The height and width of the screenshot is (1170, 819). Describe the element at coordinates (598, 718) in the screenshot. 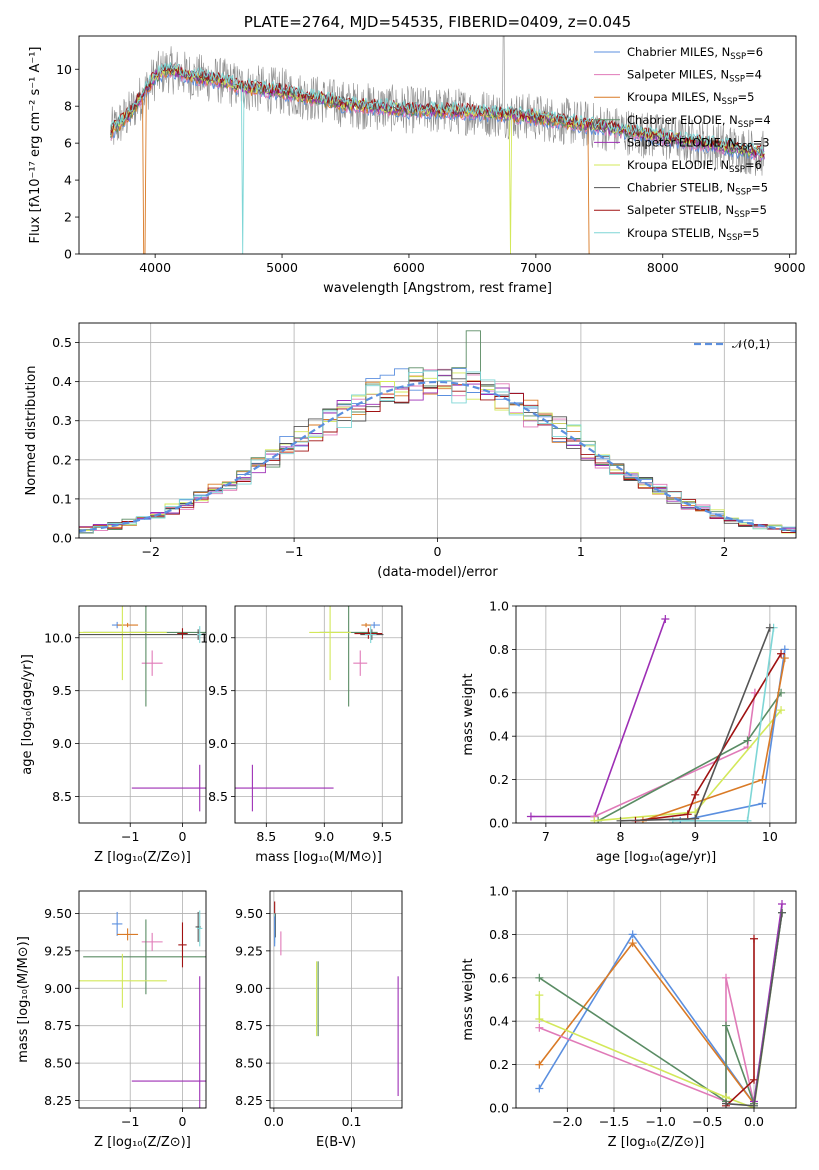

I see `weight-line` at that location.